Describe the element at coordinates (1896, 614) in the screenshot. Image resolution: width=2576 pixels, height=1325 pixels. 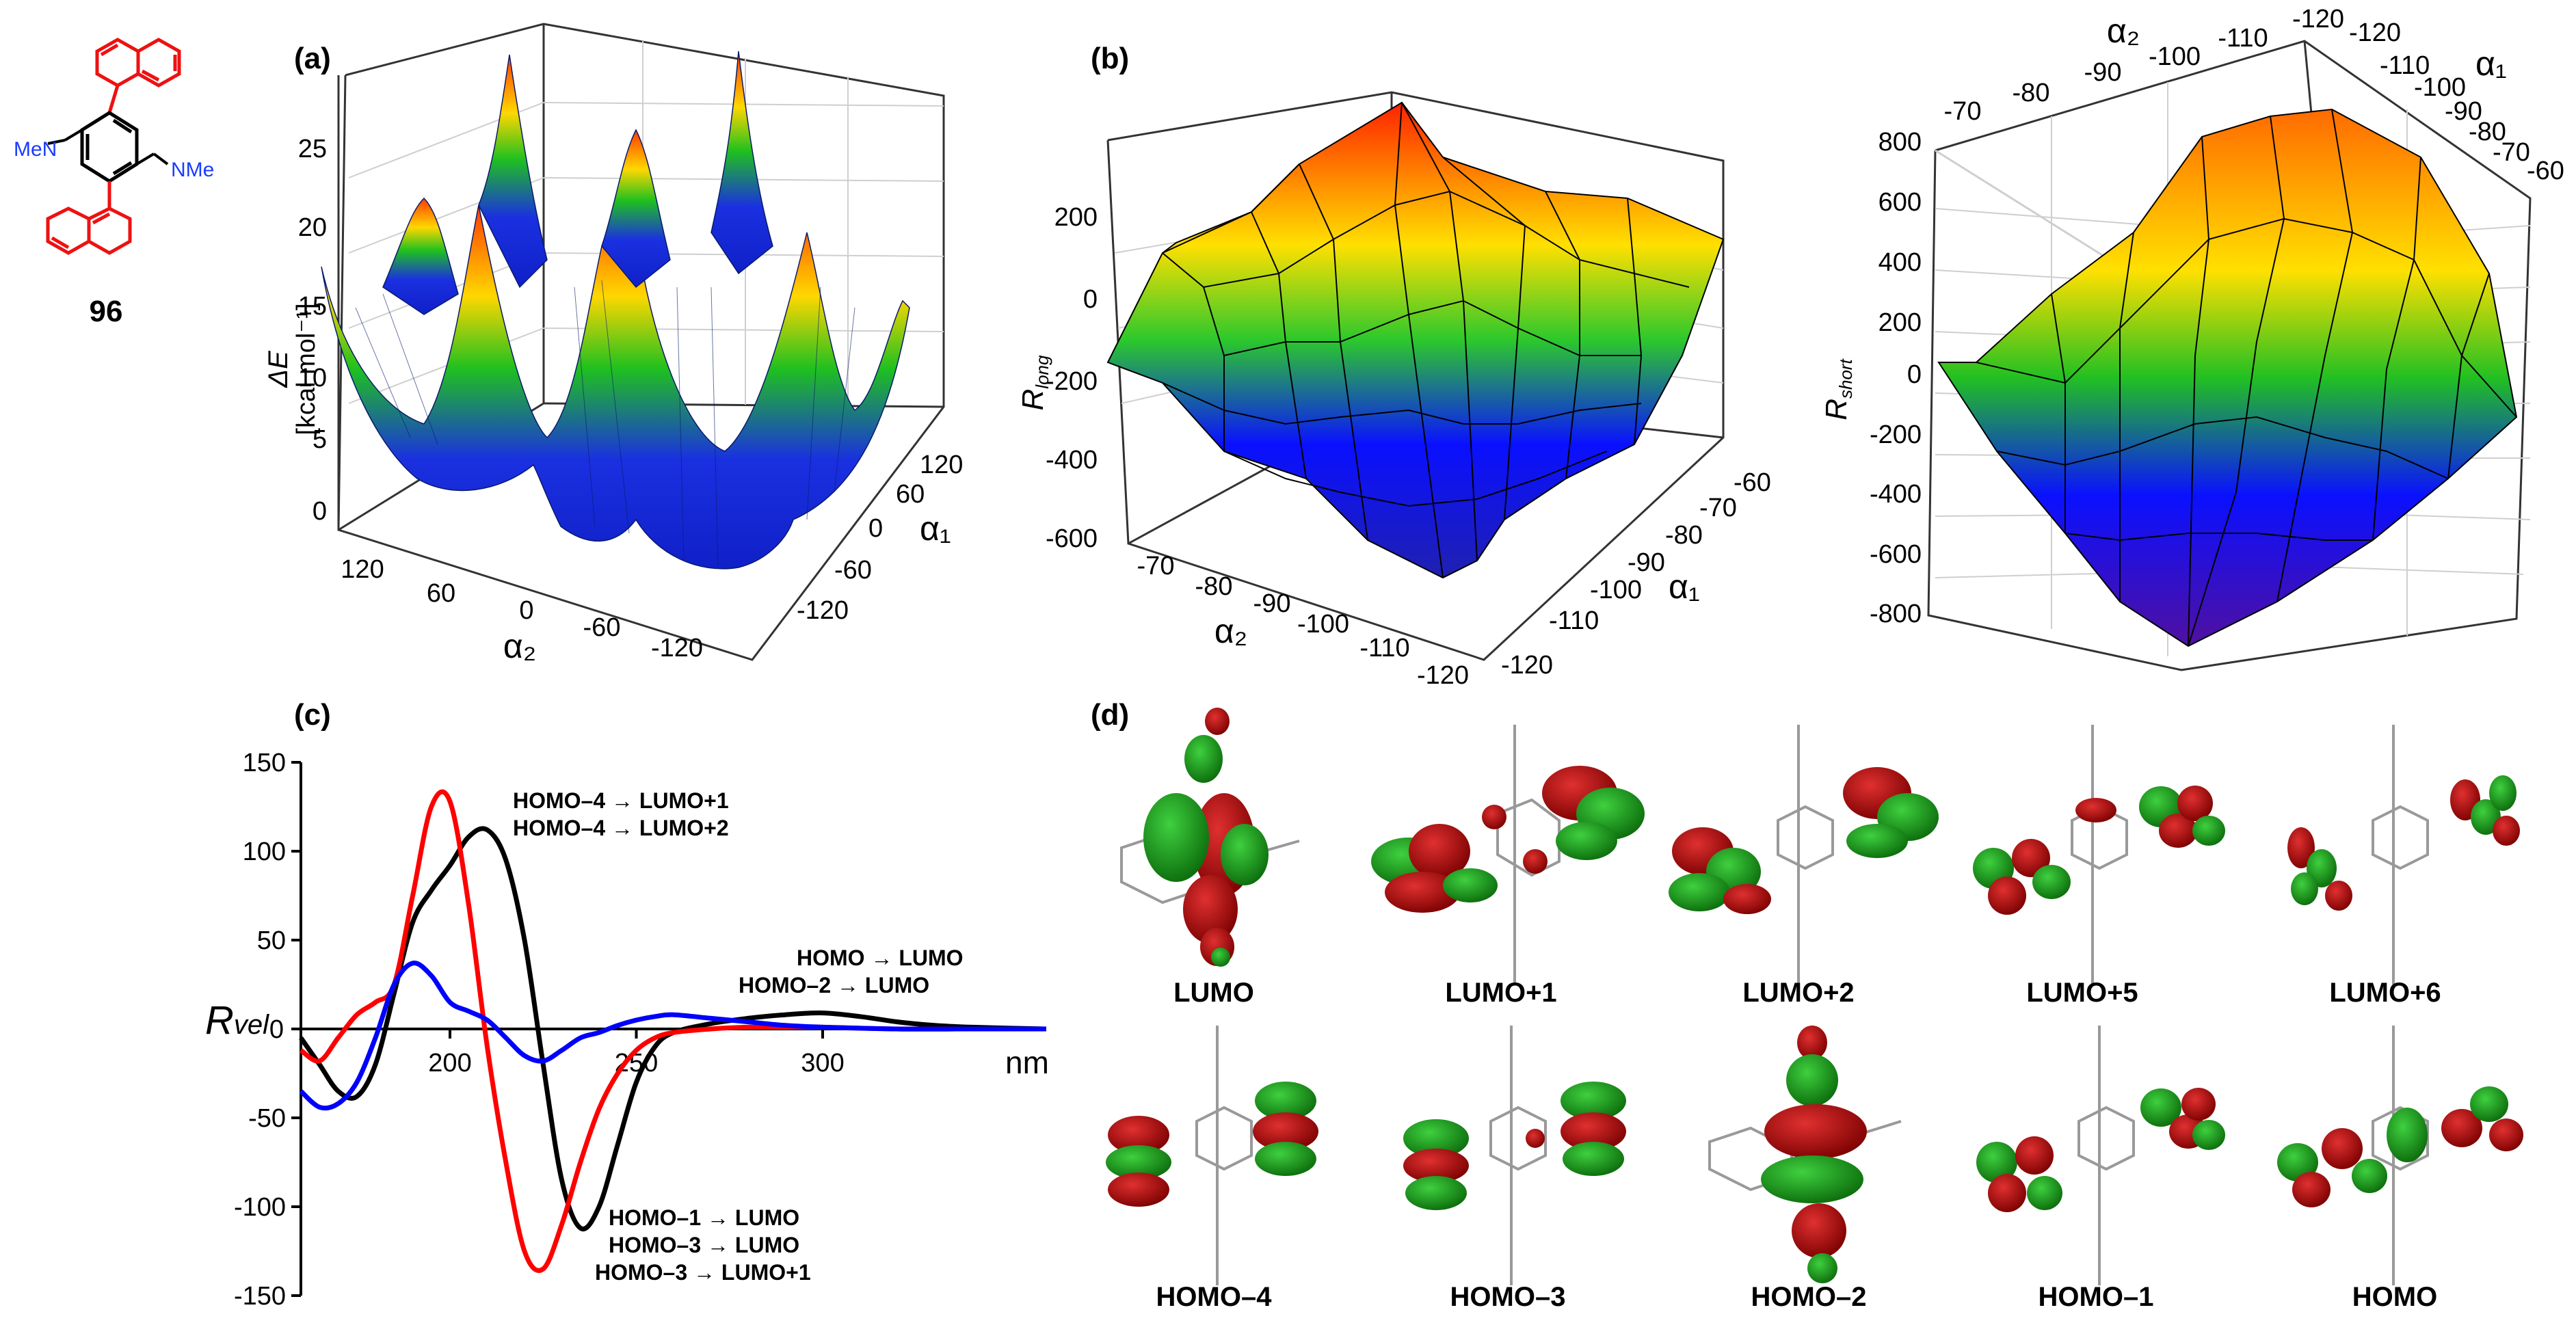
I see `panel-b2-ztick: -800` at that location.